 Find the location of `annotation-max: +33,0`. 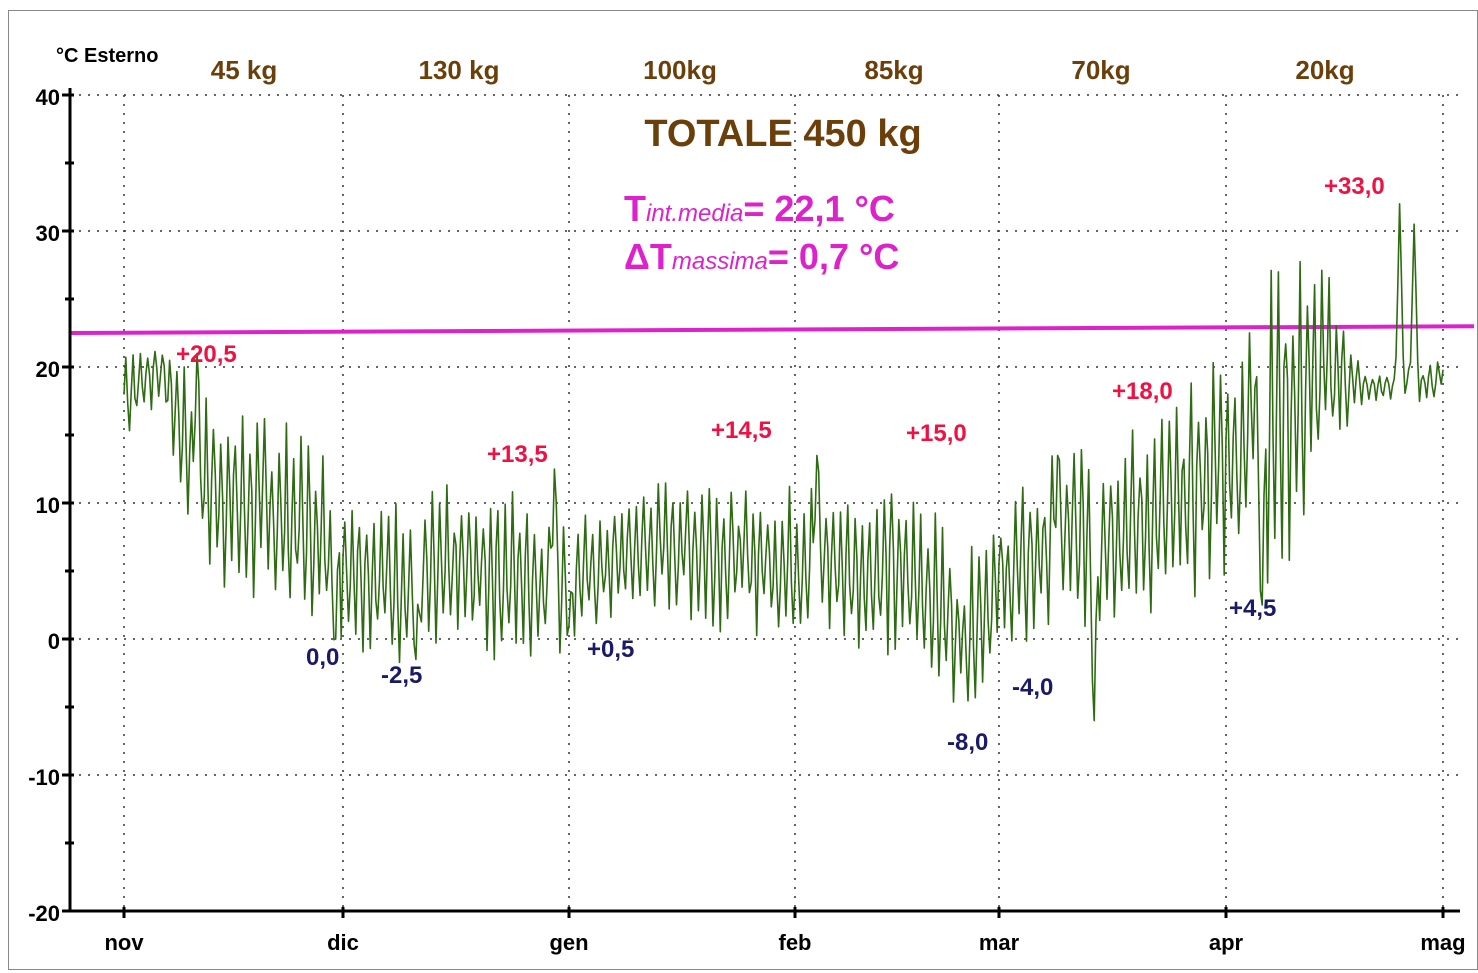

annotation-max: +33,0 is located at coordinates (1354, 186).